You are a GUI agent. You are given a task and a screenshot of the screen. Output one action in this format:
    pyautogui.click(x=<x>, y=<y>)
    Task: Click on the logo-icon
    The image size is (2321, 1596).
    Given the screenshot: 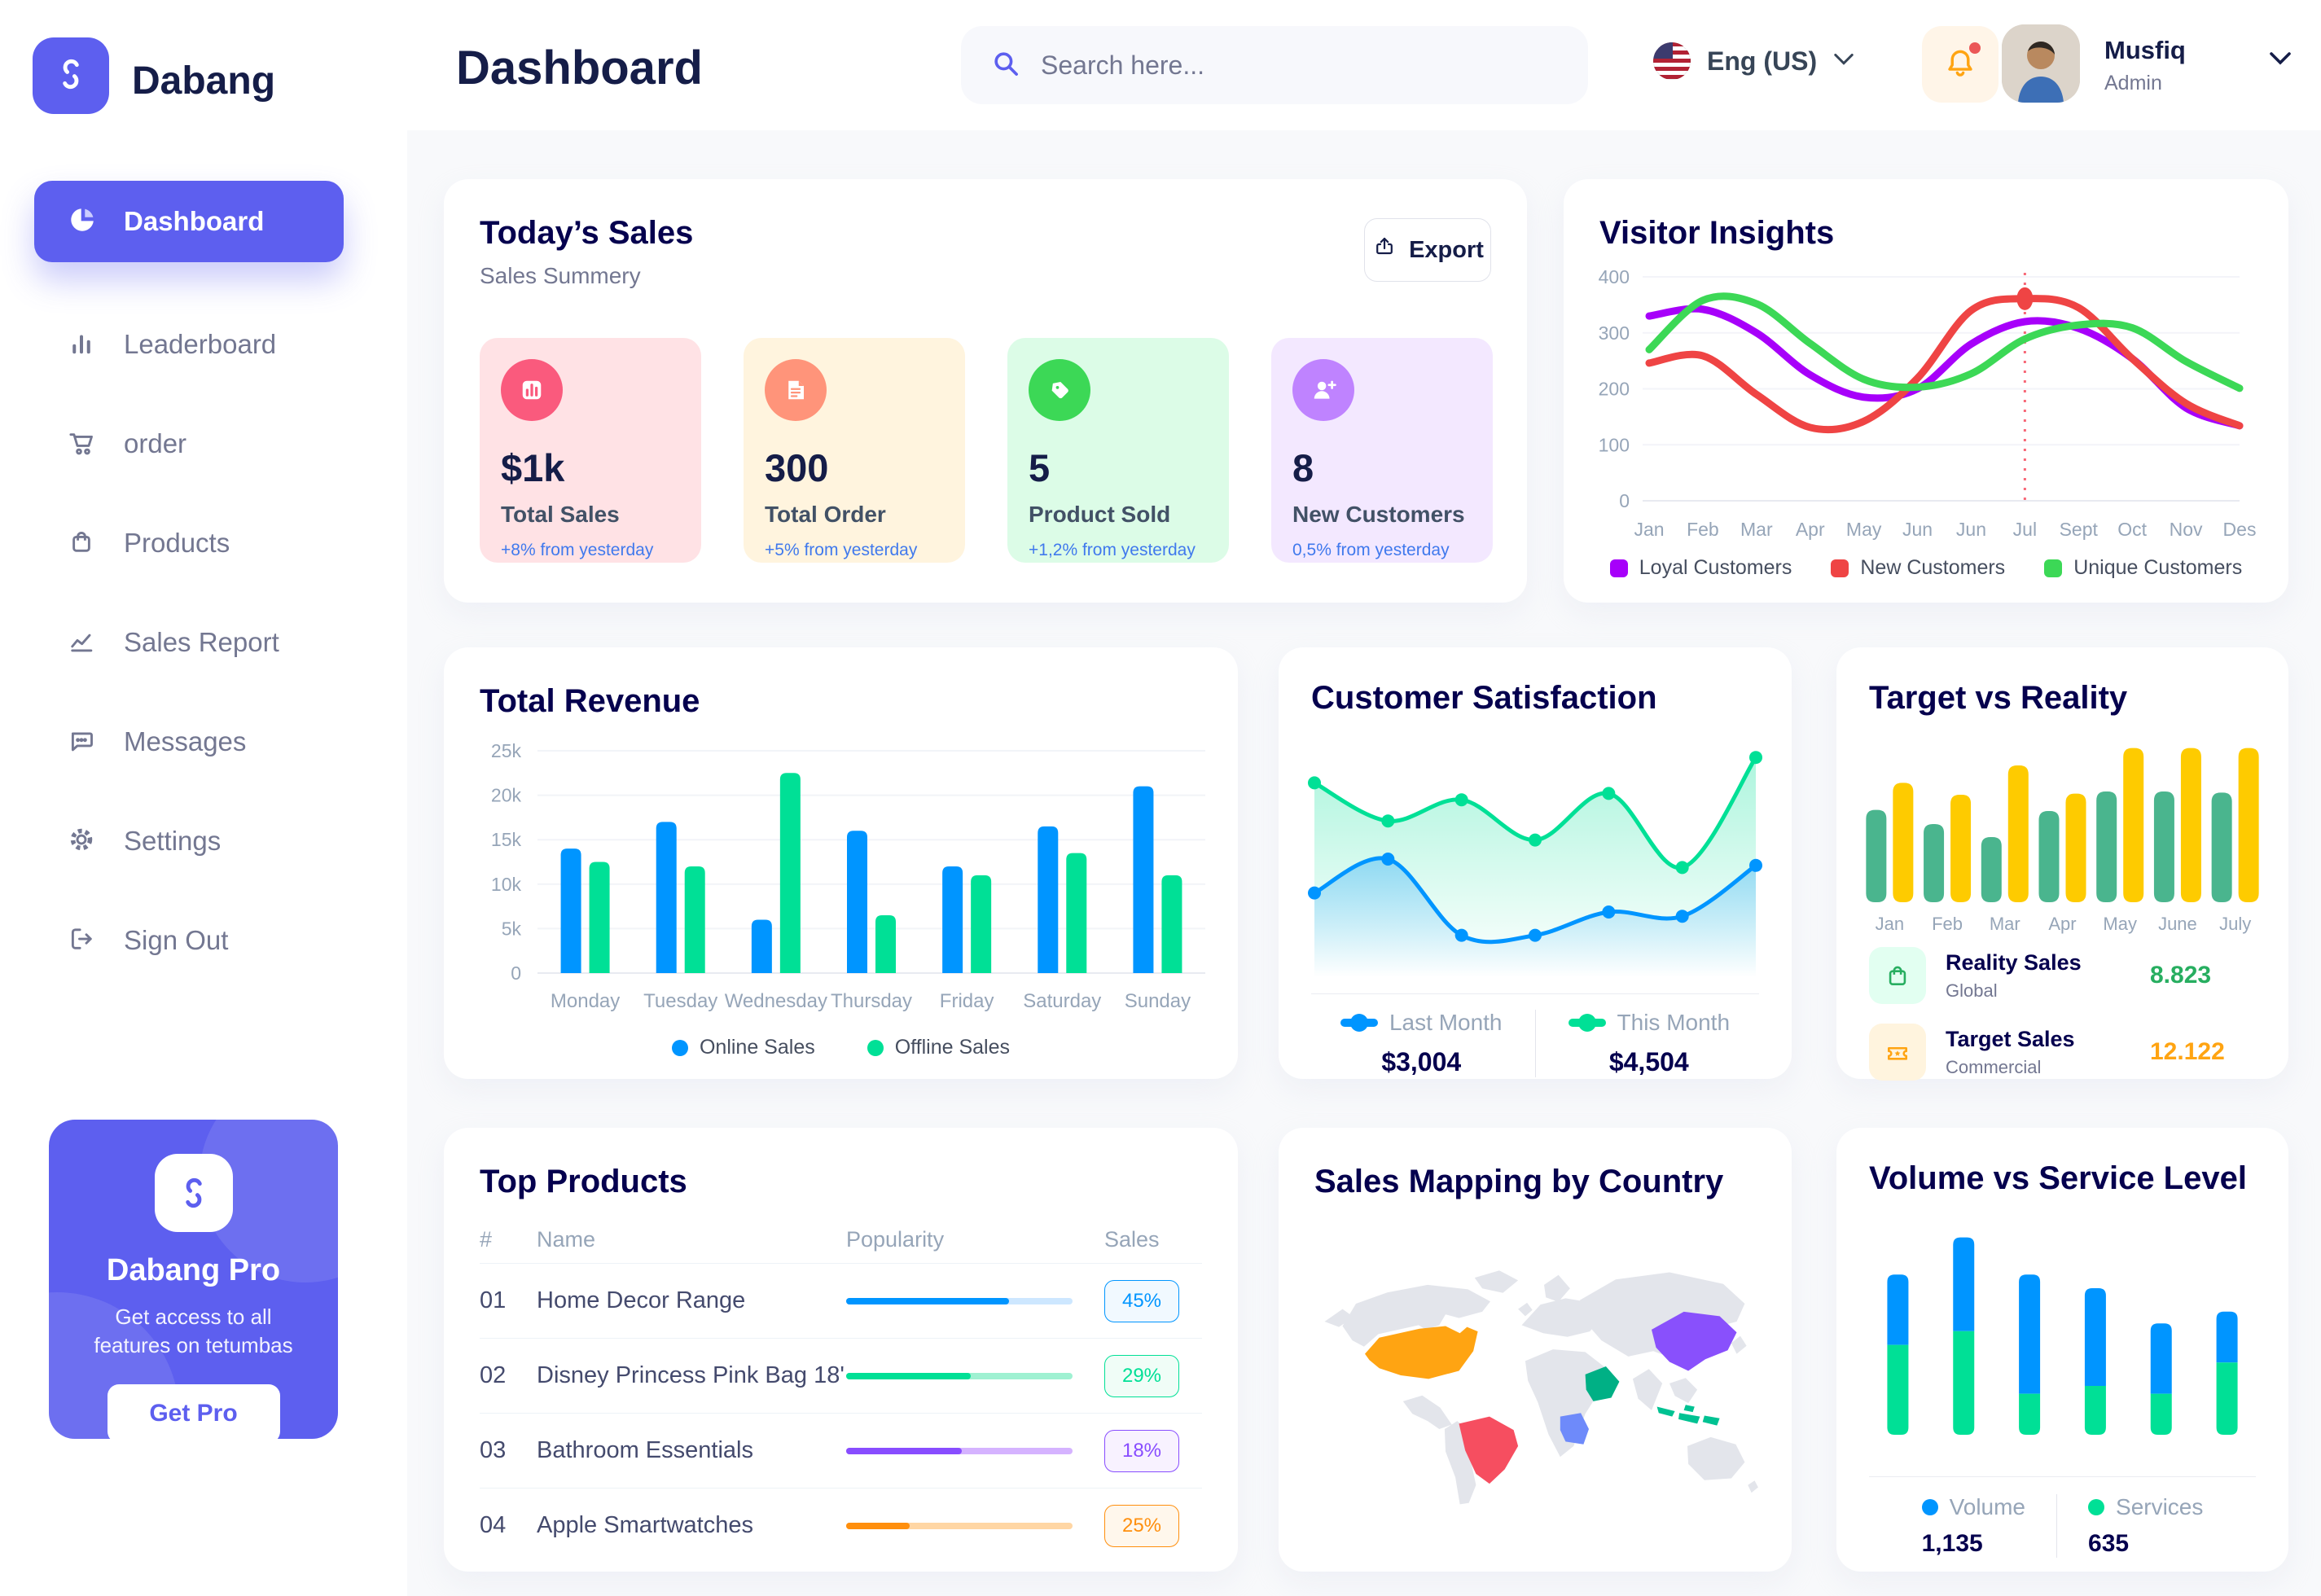 What is the action you would take?
    pyautogui.click(x=71, y=76)
    